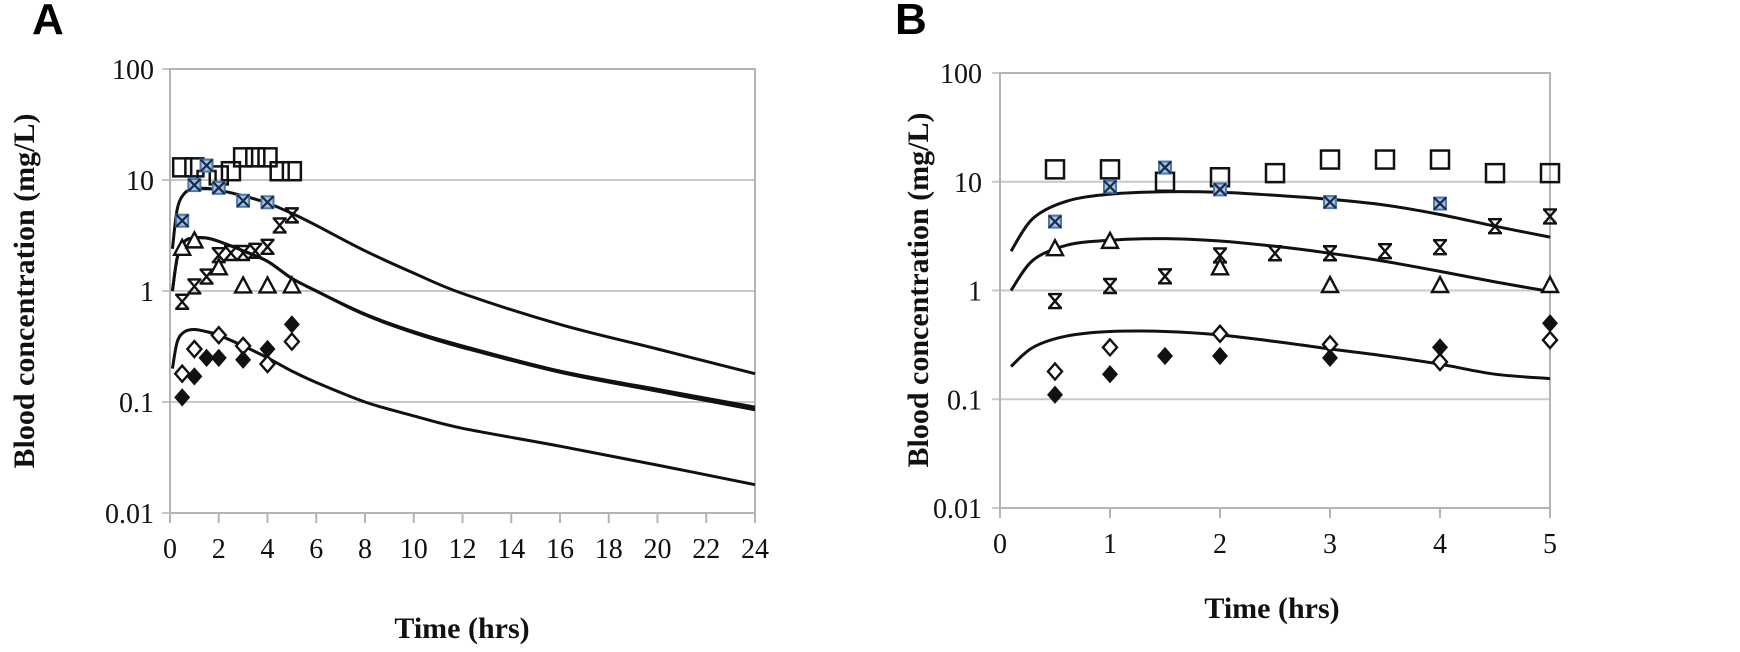 This screenshot has height=652, width=1740. Describe the element at coordinates (968, 183) in the screenshot. I see `y-tick-label: 10` at that location.